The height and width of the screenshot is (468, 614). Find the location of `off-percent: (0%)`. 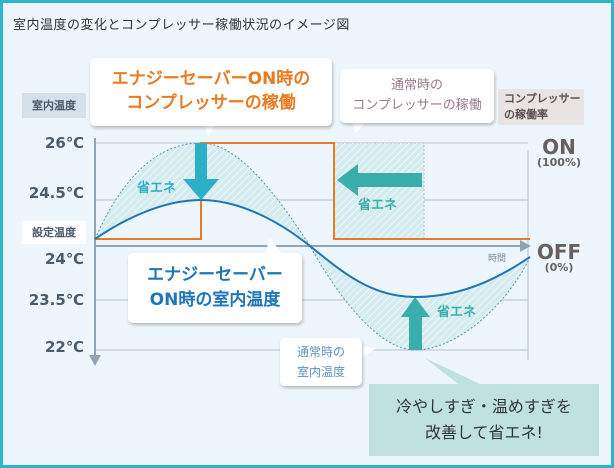

off-percent: (0%) is located at coordinates (559, 267).